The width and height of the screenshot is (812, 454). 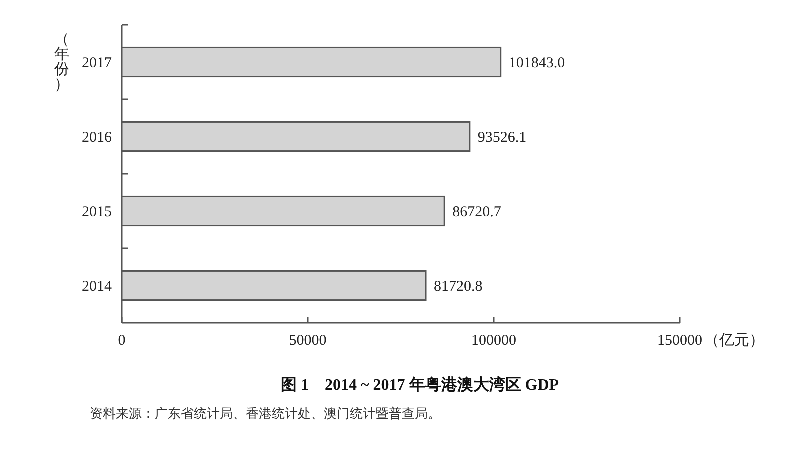 What do you see at coordinates (62, 62) in the screenshot?
I see `y-axis-title: （年份）` at bounding box center [62, 62].